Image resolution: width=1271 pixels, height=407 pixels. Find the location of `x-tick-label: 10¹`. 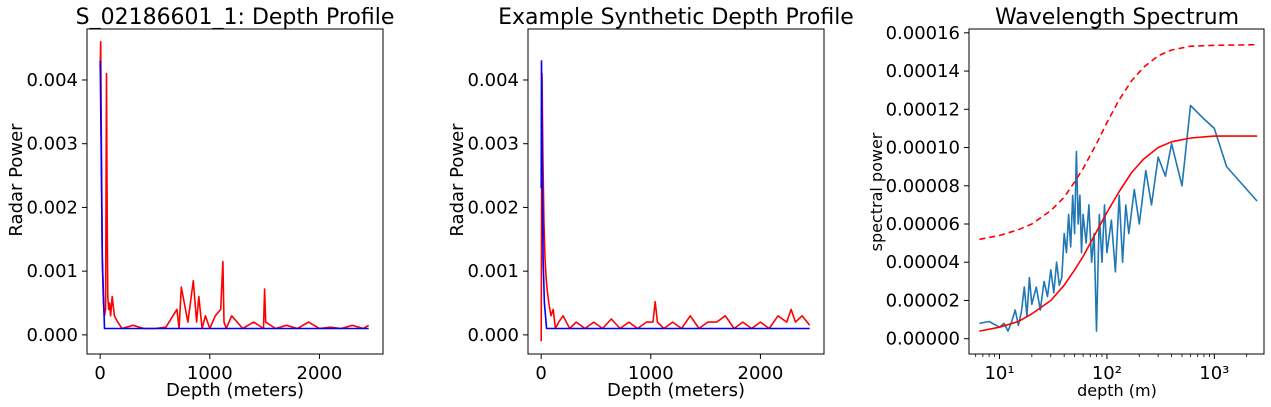

x-tick-label: 10¹ is located at coordinates (999, 373).